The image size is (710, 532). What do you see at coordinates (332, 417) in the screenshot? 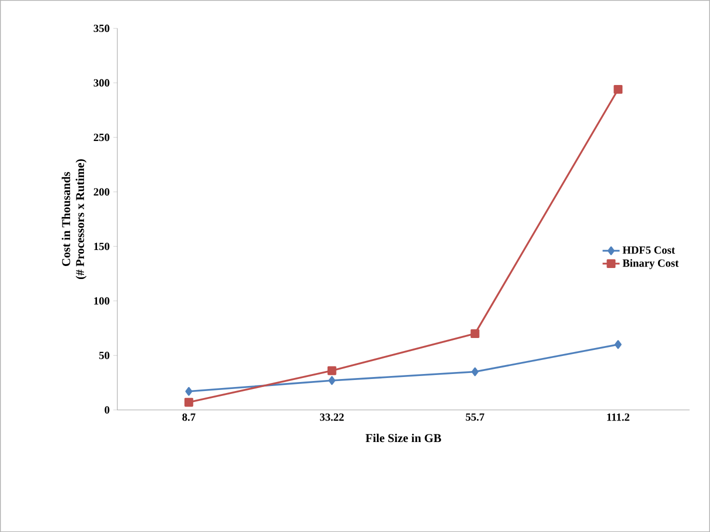
I see `x-tick-label: 33.22` at bounding box center [332, 417].